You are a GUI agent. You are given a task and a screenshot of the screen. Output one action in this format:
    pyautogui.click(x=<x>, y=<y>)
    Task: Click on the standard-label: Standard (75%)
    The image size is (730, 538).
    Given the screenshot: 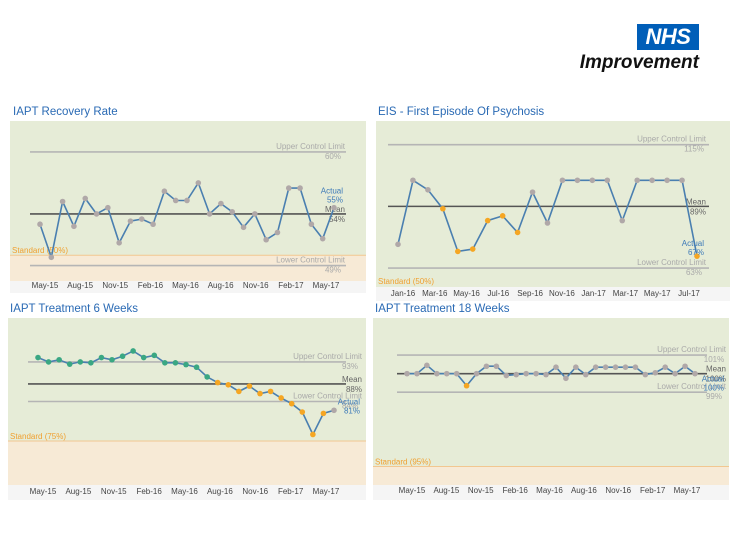 What is the action you would take?
    pyautogui.click(x=38, y=436)
    